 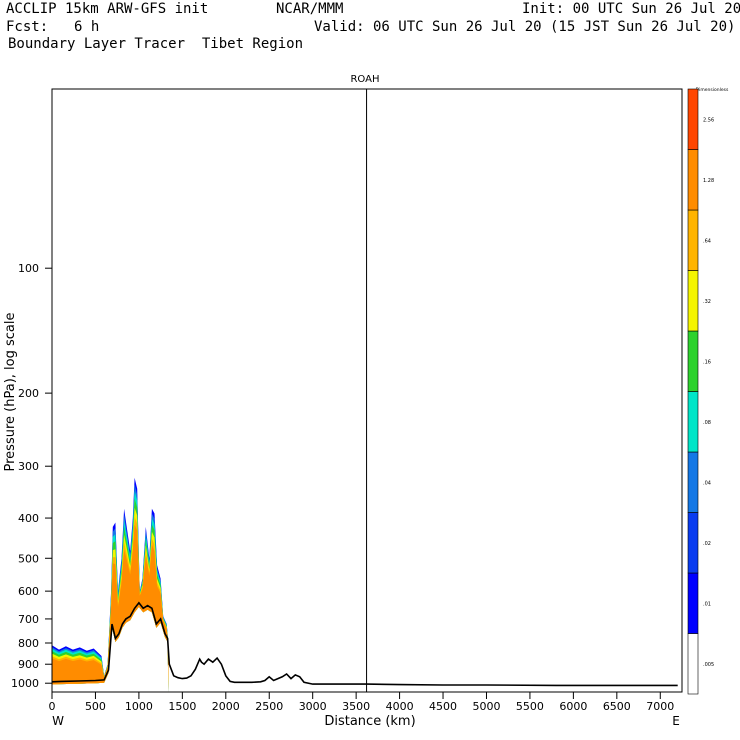 I want to click on colorbar-level-label: 1.28, so click(x=708, y=181).